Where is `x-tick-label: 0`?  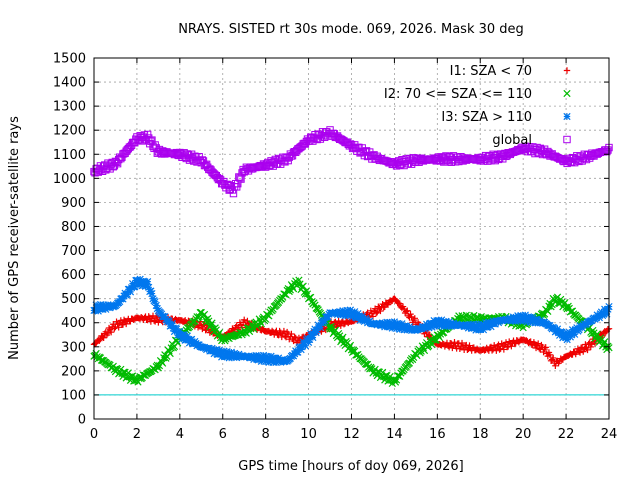 x-tick-label: 0 is located at coordinates (94, 434).